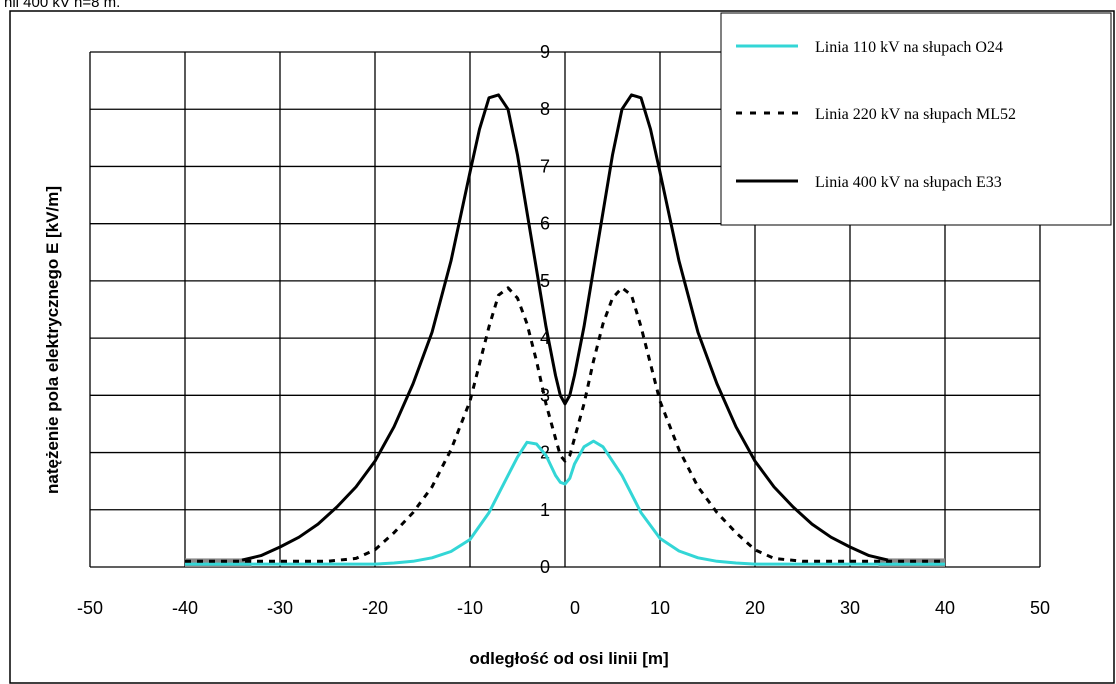 The image size is (1116, 684). What do you see at coordinates (375, 608) in the screenshot?
I see `x-tick-label: -20` at bounding box center [375, 608].